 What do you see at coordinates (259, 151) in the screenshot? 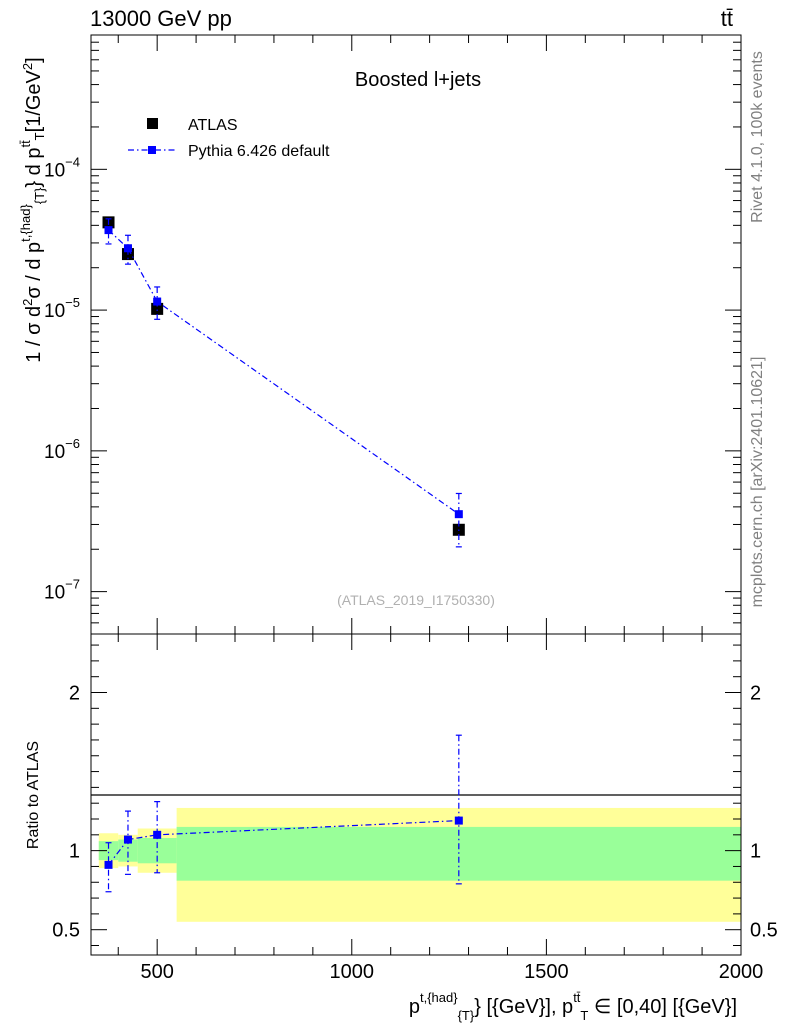
I see `legend-pythia-label: Pythia 6.426 default` at bounding box center [259, 151].